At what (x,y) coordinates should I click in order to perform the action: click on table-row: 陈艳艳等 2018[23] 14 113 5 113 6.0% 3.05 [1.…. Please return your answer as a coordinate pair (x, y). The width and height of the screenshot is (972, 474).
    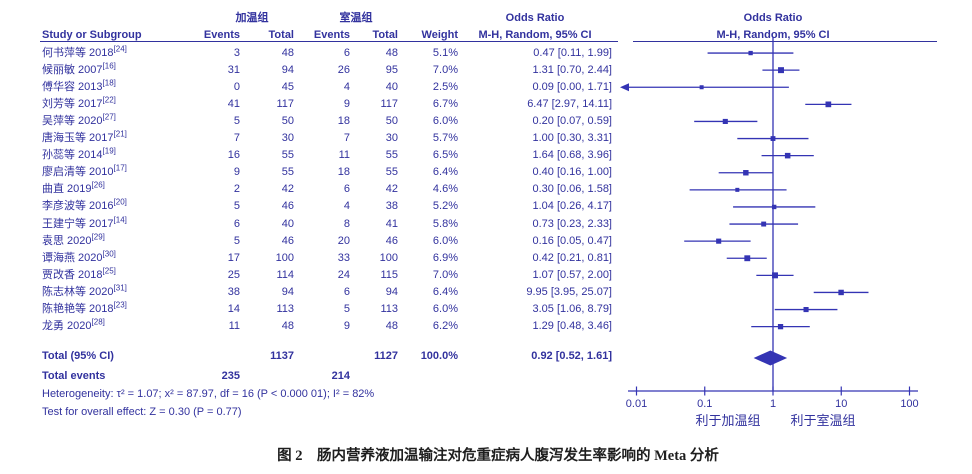
    Looking at the image, I should click on (320, 309).